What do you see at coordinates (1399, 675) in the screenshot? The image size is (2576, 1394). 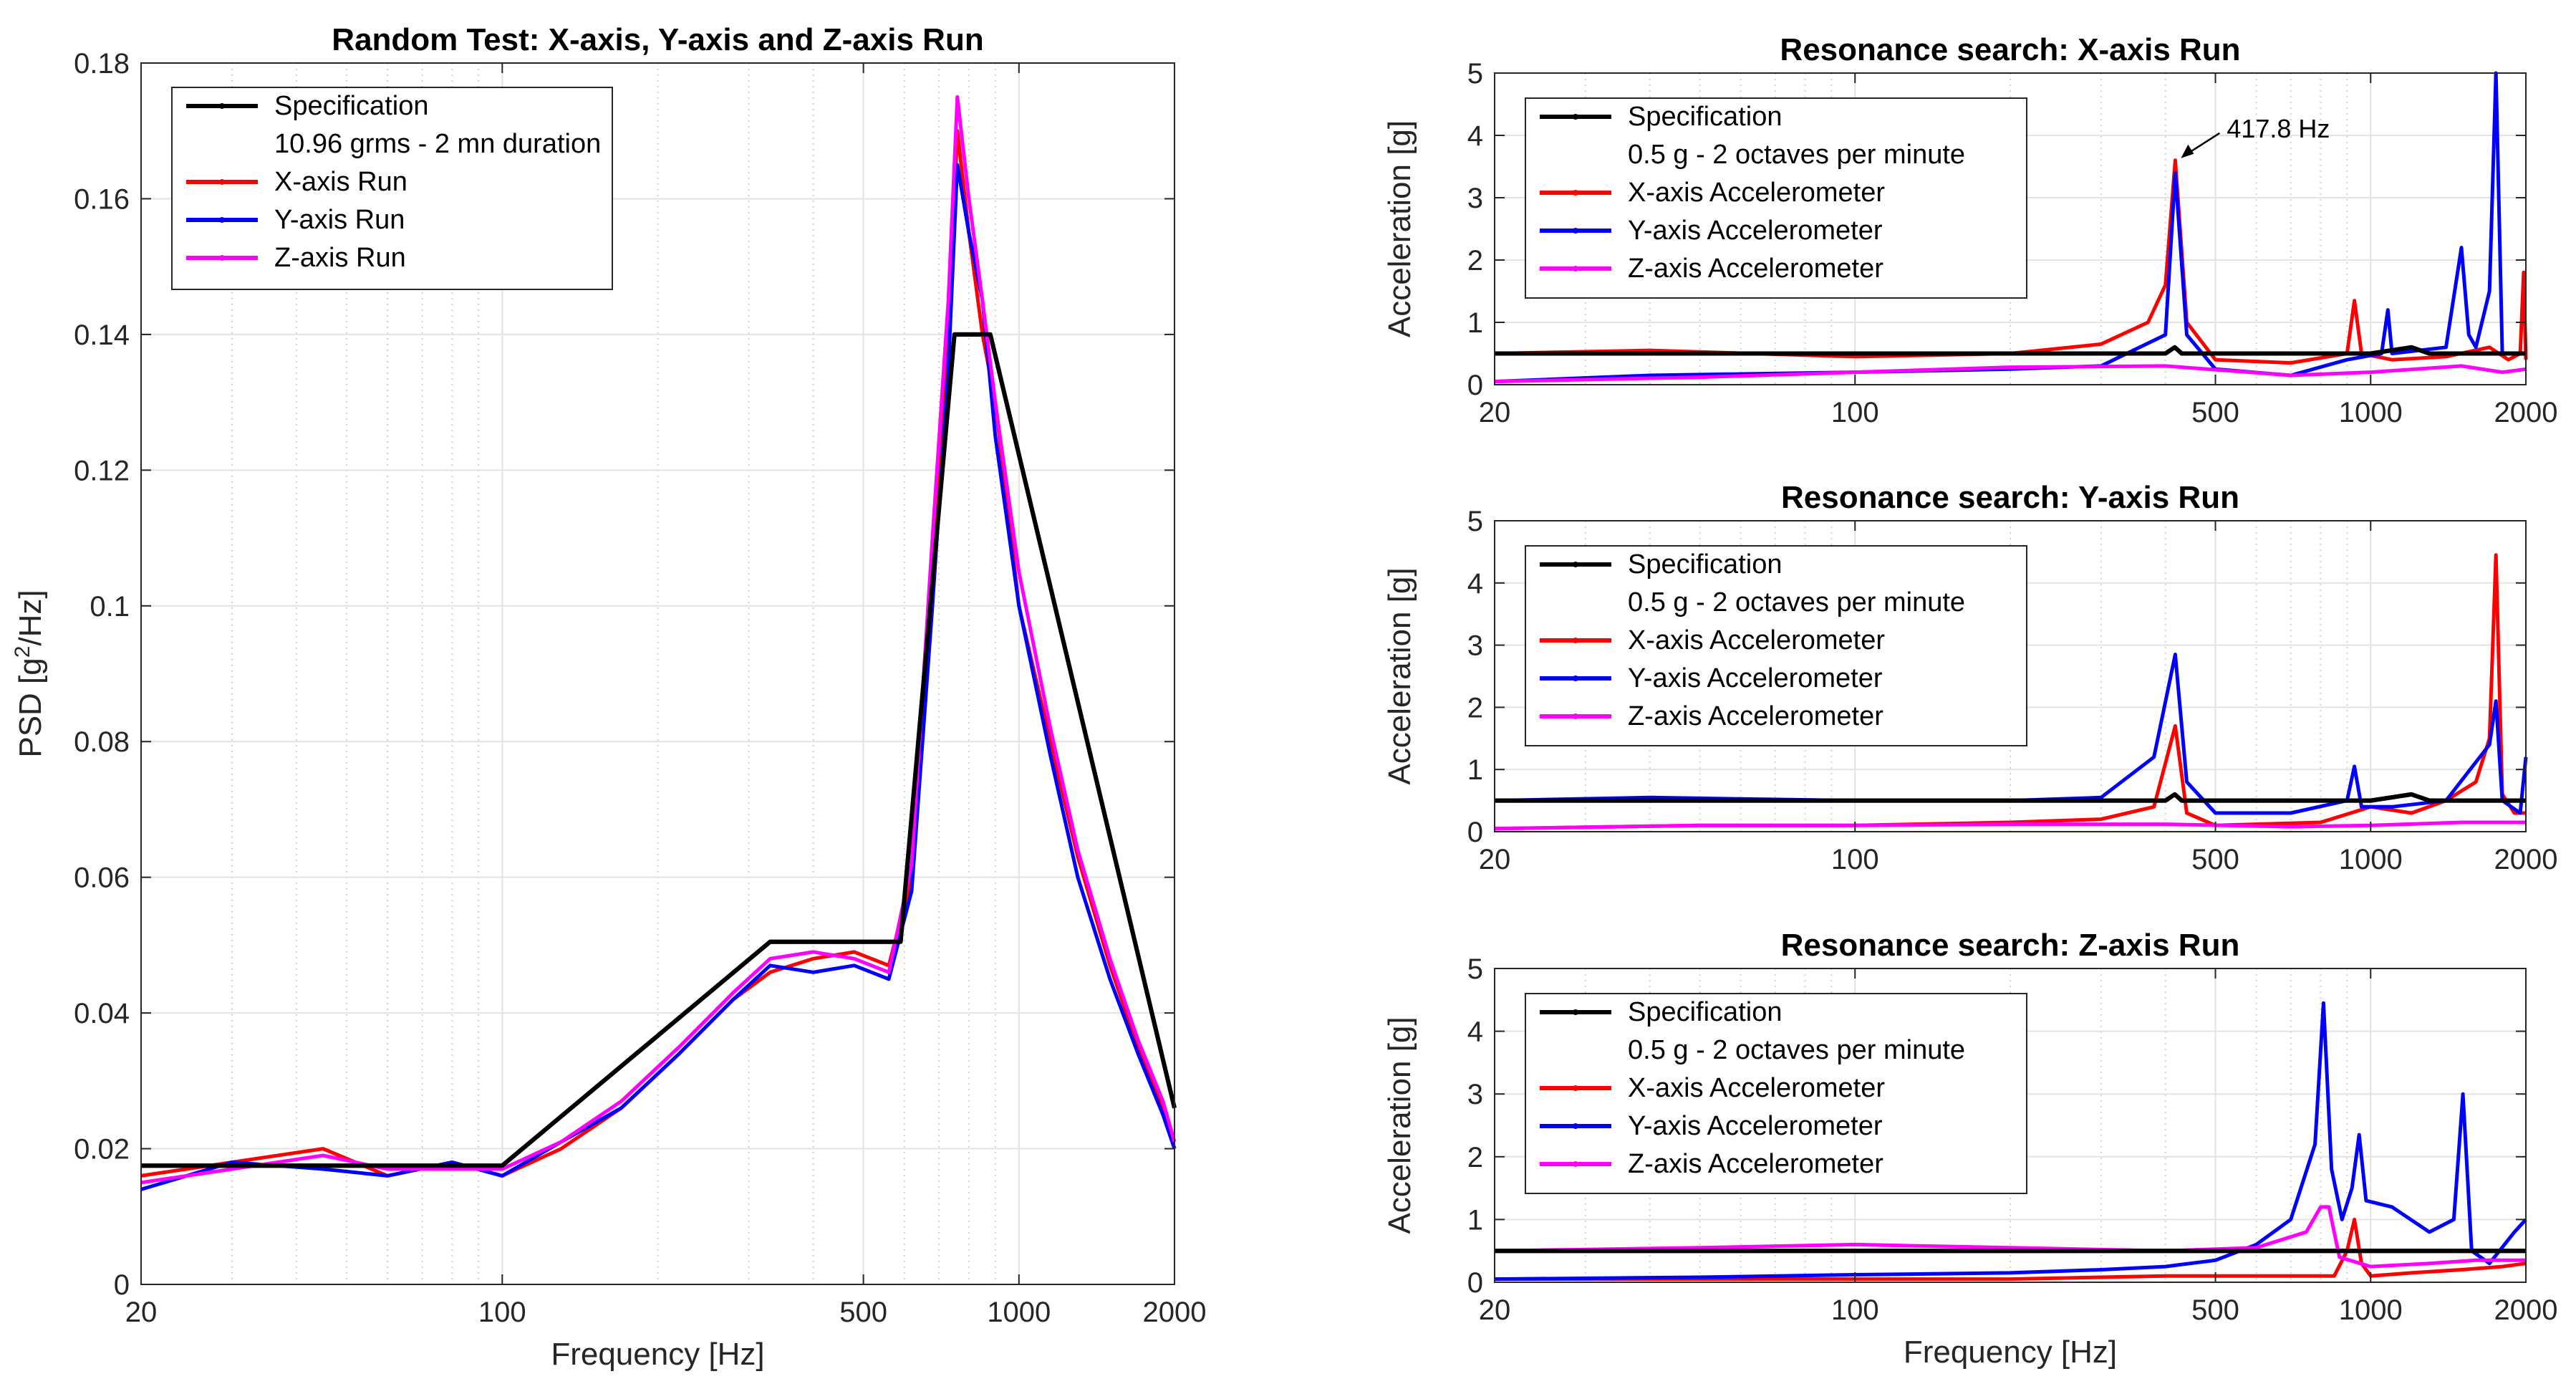 I see `resy-ylabel: Acceleration [g]` at bounding box center [1399, 675].